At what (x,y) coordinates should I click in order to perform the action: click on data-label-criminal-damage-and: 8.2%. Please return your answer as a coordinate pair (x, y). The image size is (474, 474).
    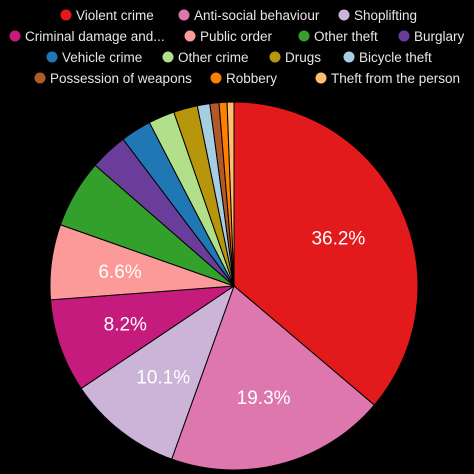
    Looking at the image, I should click on (125, 325).